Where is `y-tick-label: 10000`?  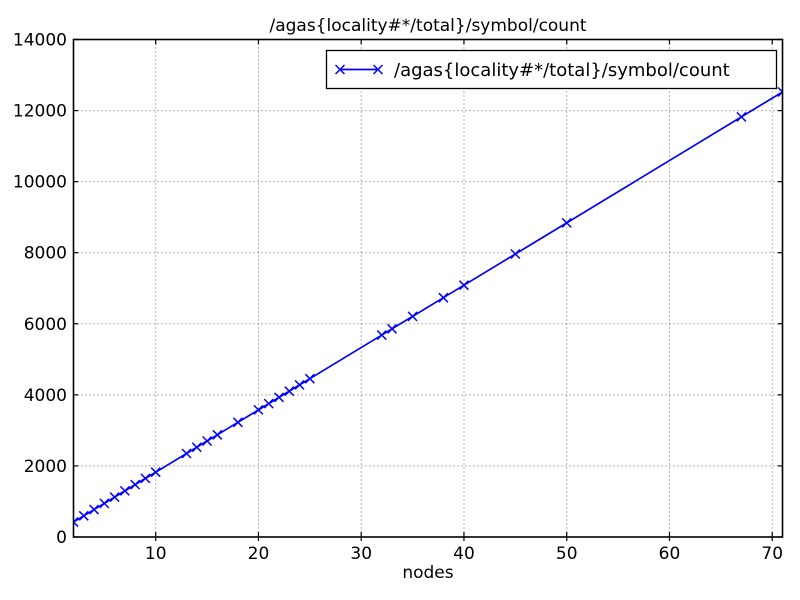 y-tick-label: 10000 is located at coordinates (40, 183).